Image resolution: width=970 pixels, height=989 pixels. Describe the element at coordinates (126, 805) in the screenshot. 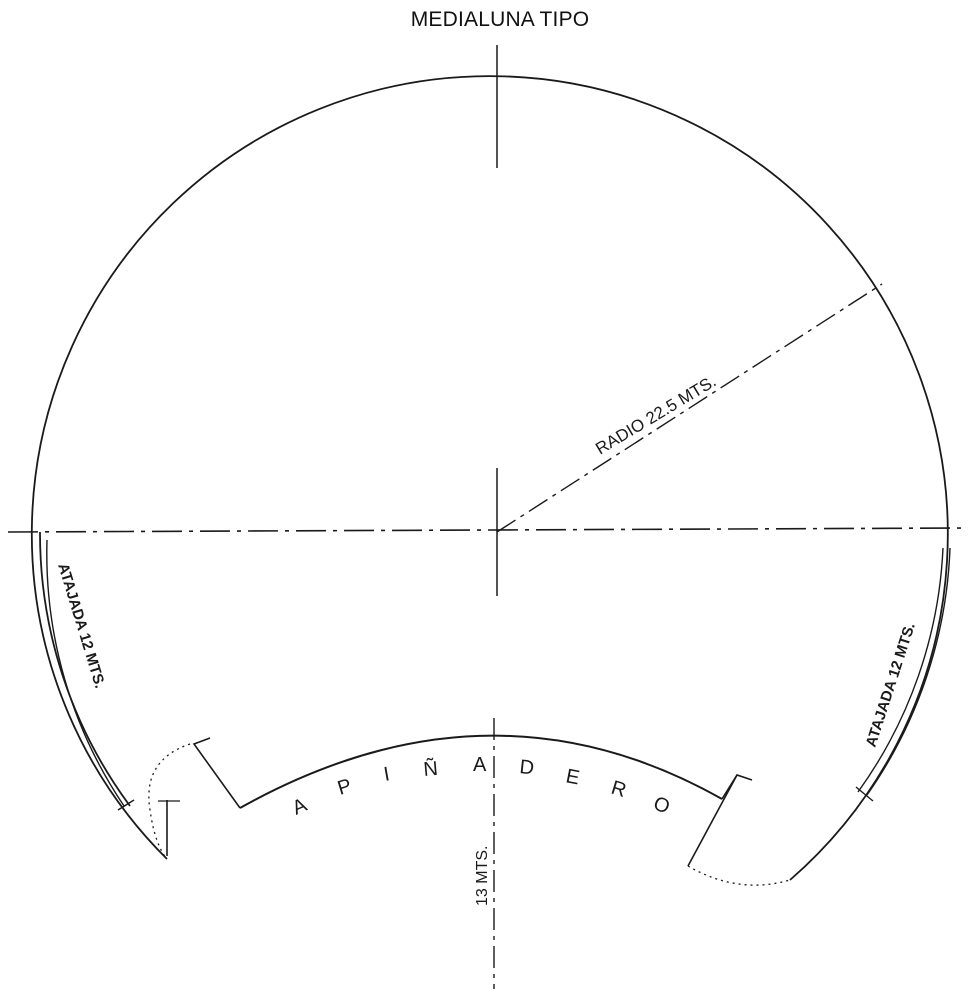

I see `atajada-left-end` at that location.